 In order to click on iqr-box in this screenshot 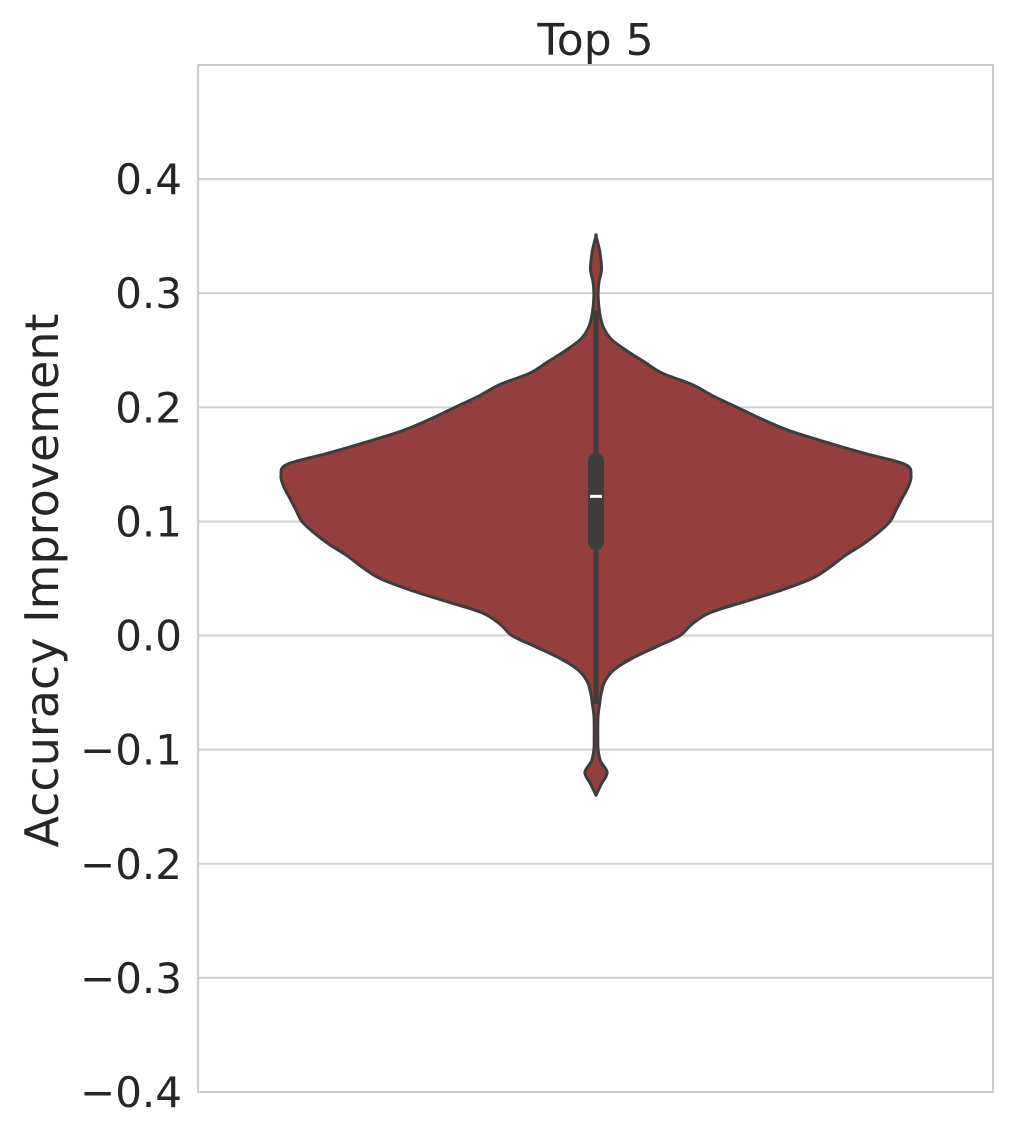, I will do `click(596, 501)`.